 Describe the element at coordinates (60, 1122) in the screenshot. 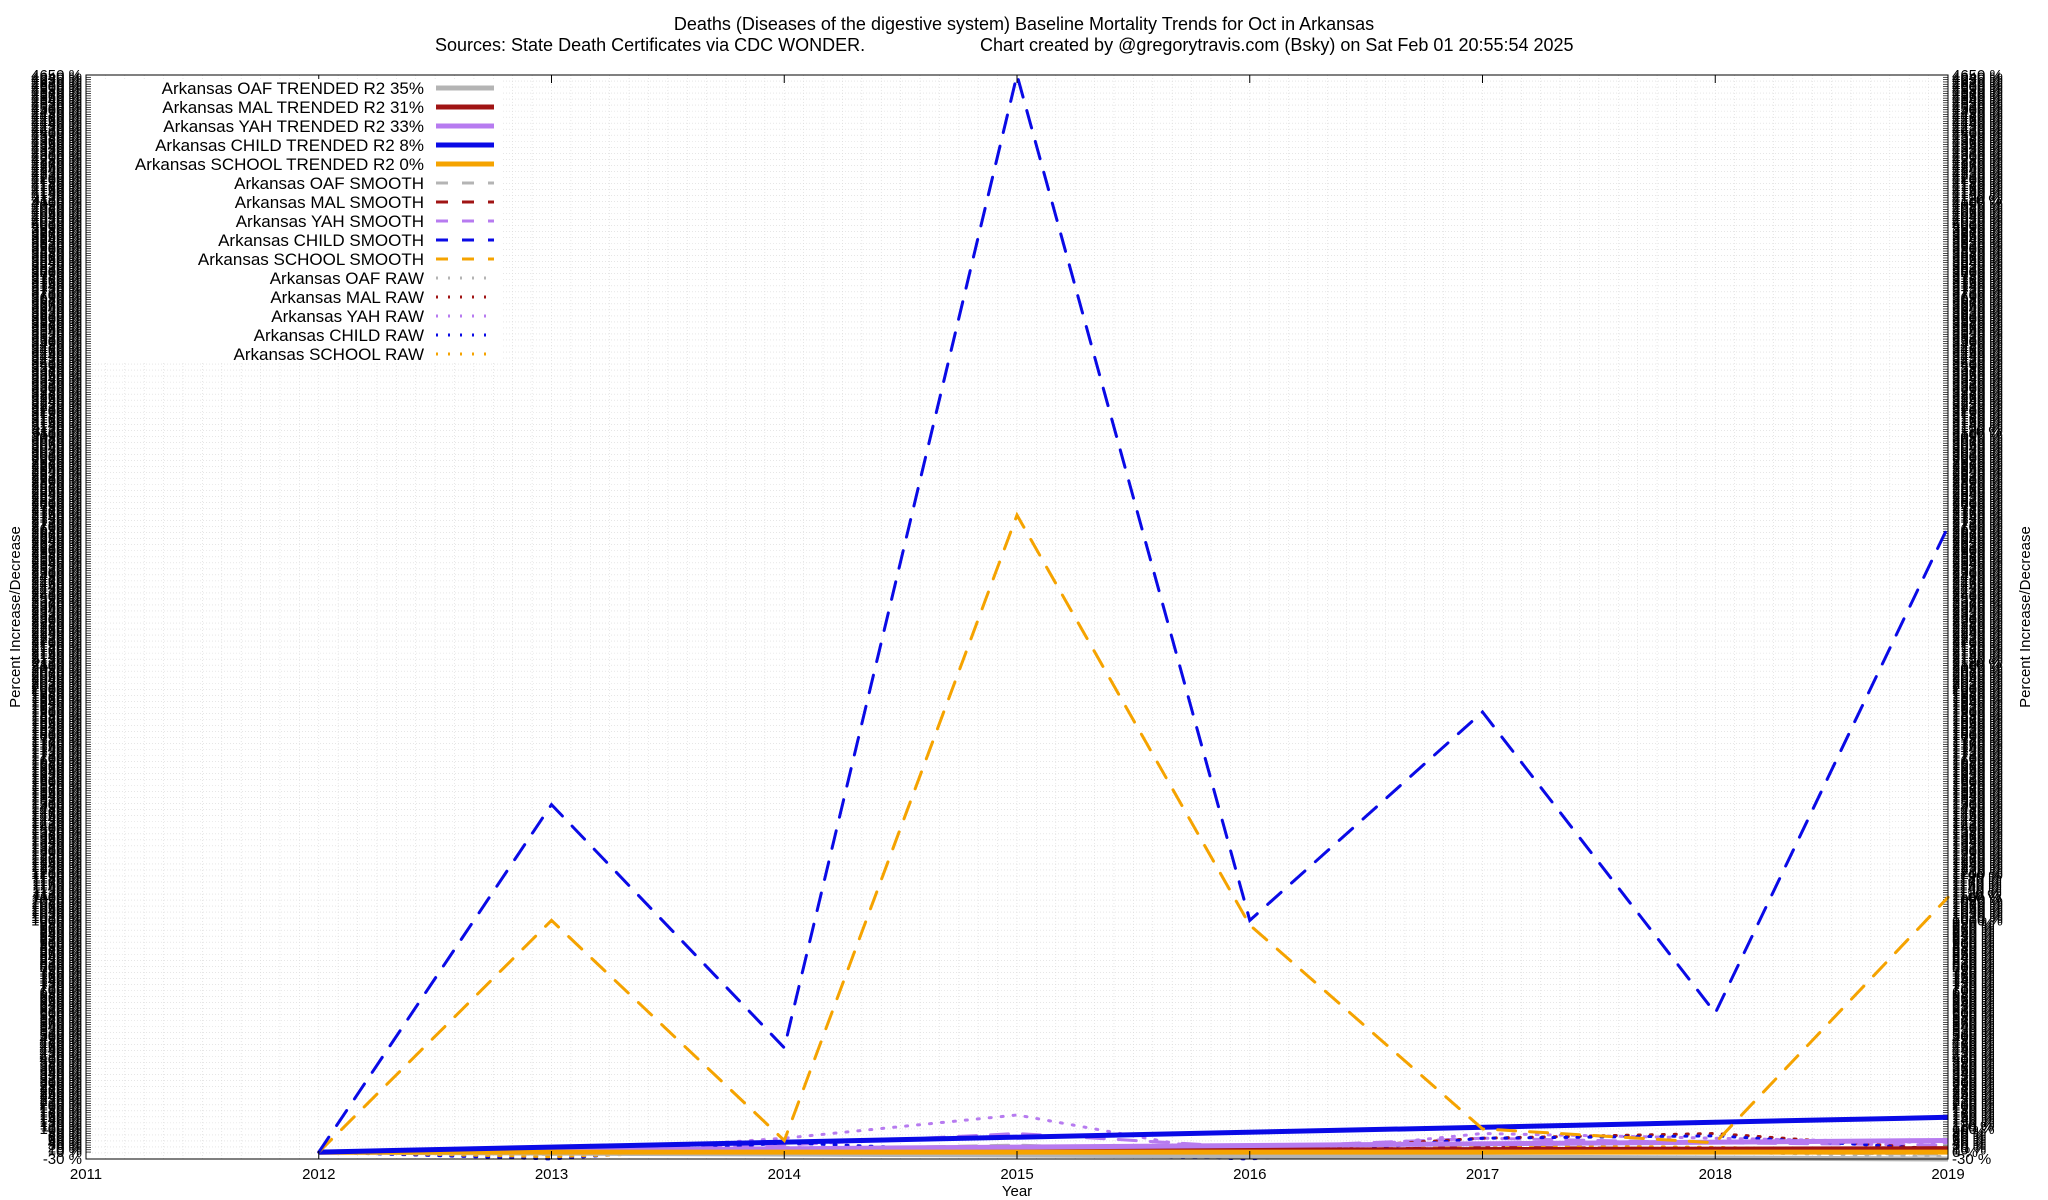

I see `y-tick-label-left: 130 %` at that location.